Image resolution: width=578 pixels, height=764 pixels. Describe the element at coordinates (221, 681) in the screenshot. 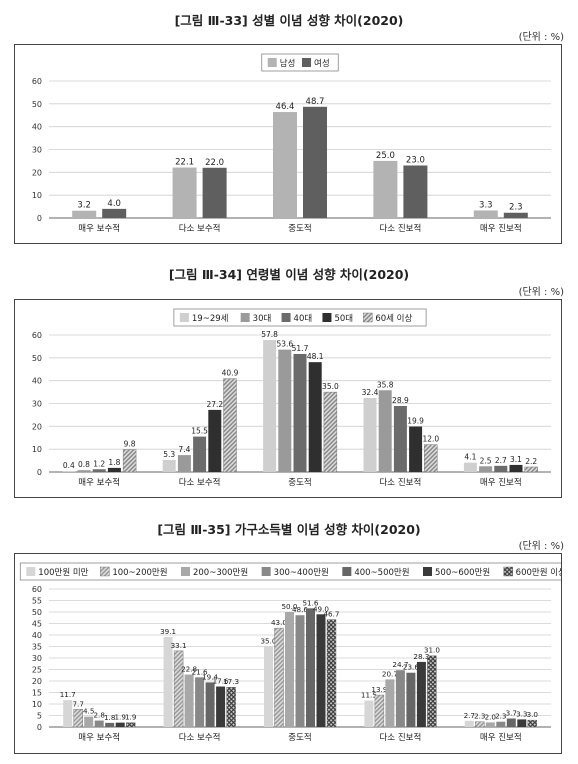

I see `data-label: 17.6` at that location.